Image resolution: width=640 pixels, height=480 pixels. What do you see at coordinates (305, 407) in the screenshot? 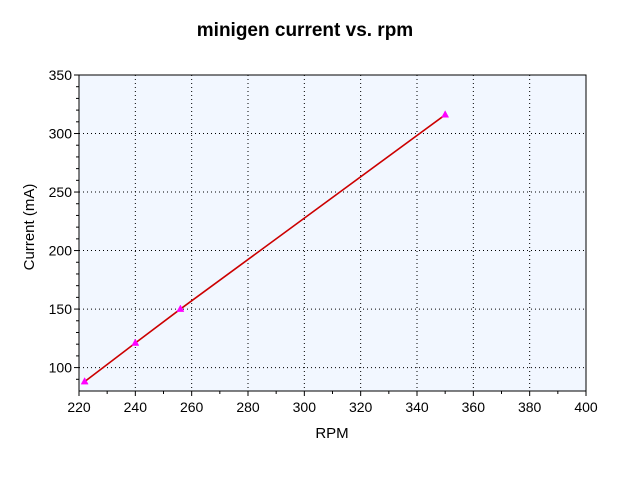
I see `x-tick-label: 300` at bounding box center [305, 407].